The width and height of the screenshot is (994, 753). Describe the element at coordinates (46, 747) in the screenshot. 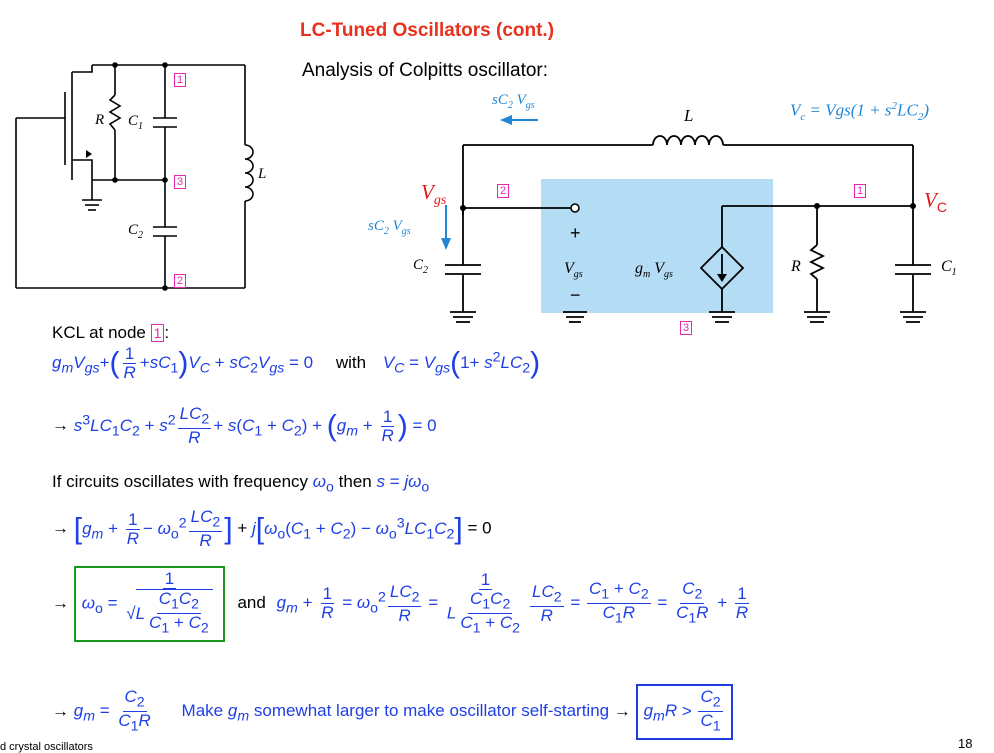

I see `footer-text: d crystal oscillators` at that location.